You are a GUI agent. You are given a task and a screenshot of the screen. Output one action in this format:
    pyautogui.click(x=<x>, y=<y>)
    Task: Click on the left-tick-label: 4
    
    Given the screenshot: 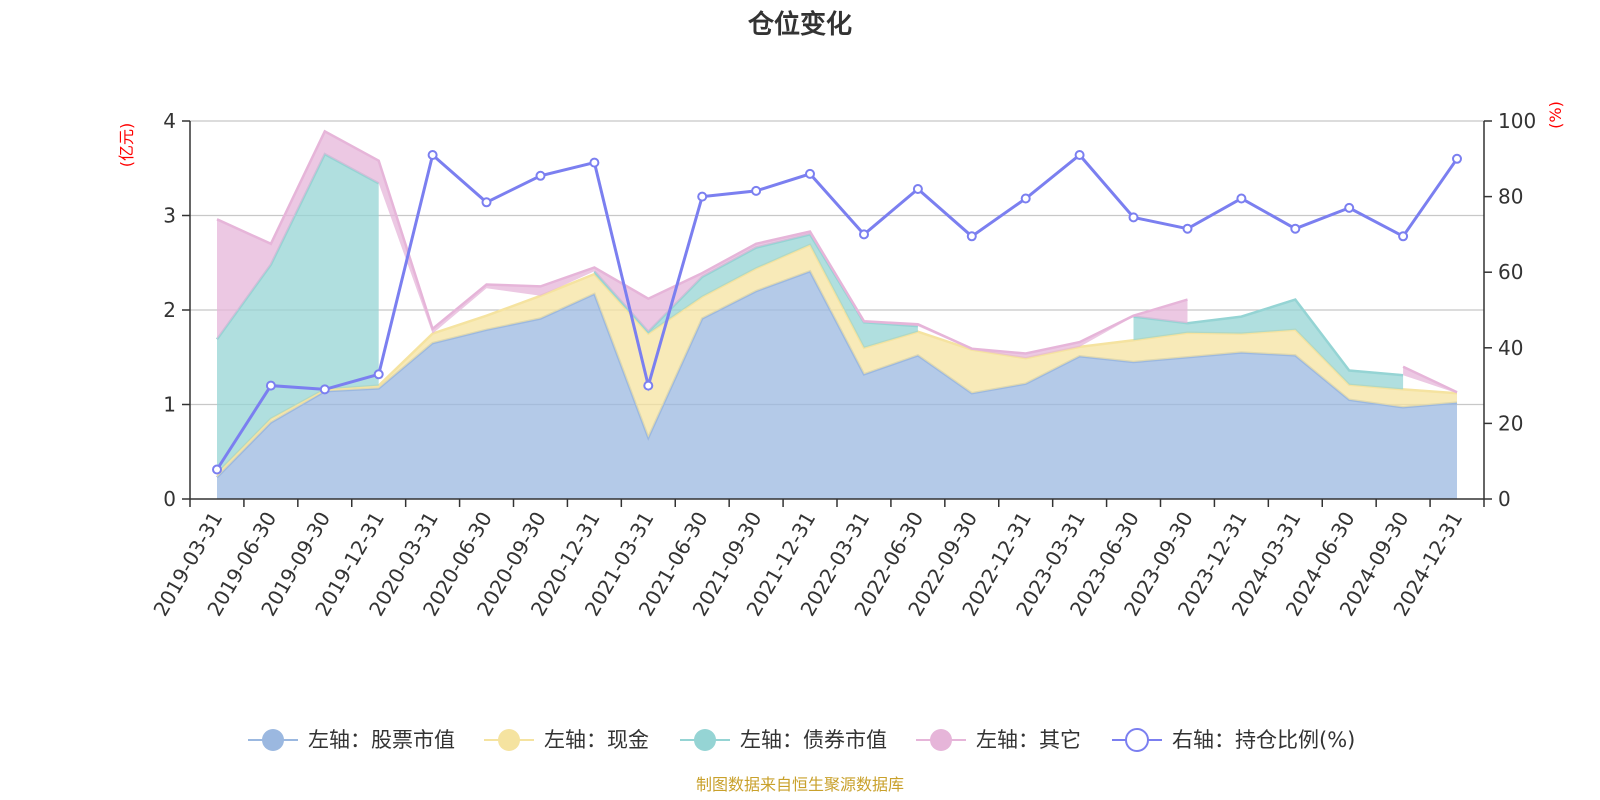 What is the action you would take?
    pyautogui.click(x=169, y=121)
    